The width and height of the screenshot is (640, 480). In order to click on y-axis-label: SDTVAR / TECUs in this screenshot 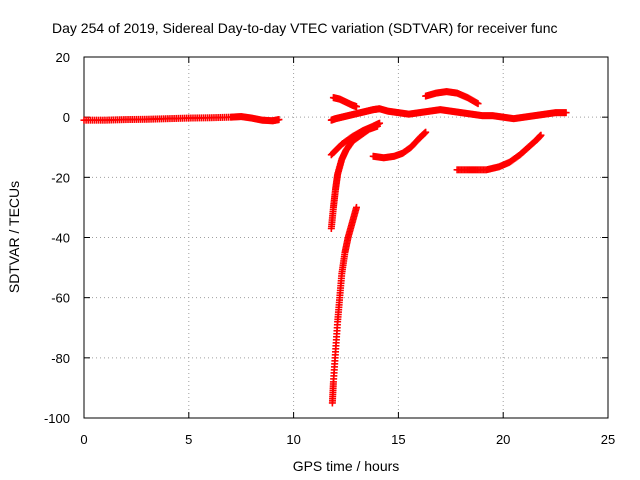, I will do `click(14, 237)`.